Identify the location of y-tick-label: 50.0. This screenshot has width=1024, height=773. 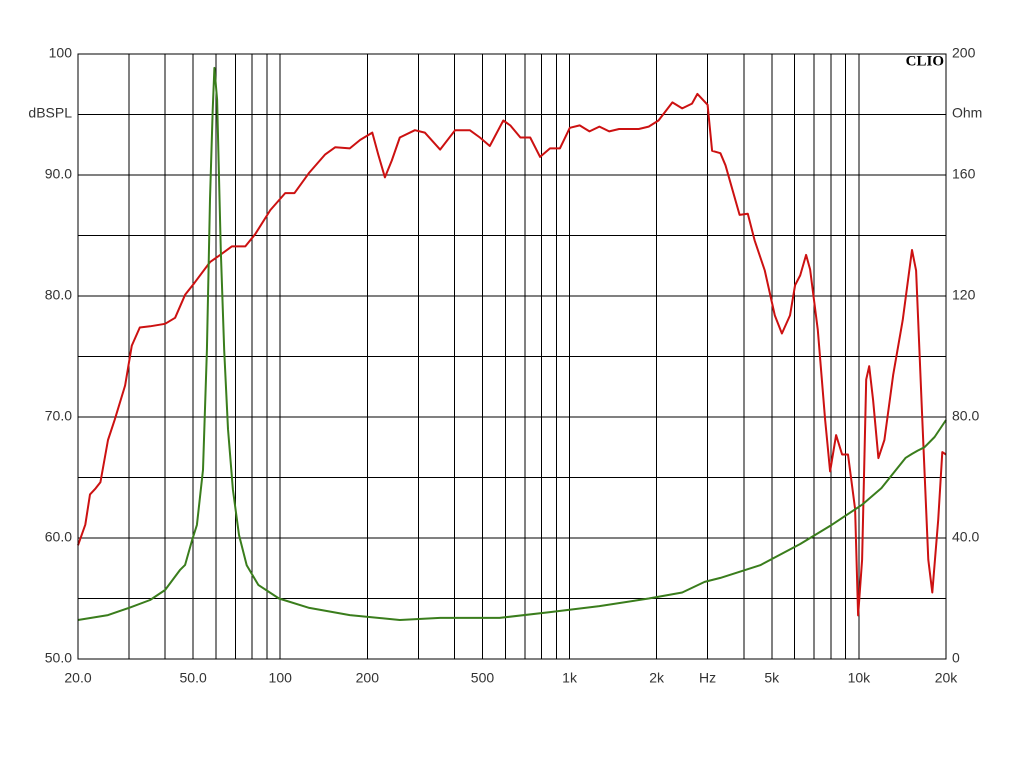
(58, 658).